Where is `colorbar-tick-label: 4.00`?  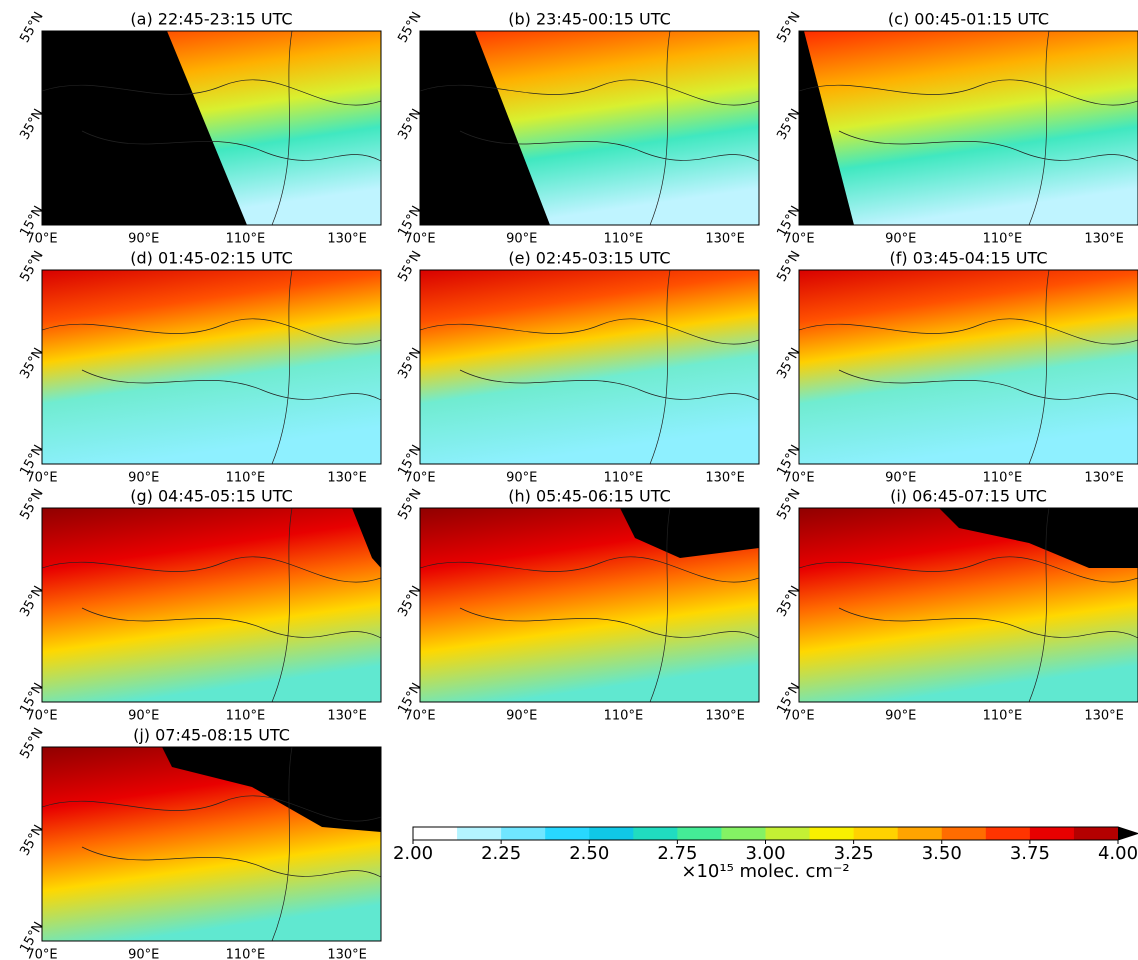 colorbar-tick-label: 4.00 is located at coordinates (1118, 853).